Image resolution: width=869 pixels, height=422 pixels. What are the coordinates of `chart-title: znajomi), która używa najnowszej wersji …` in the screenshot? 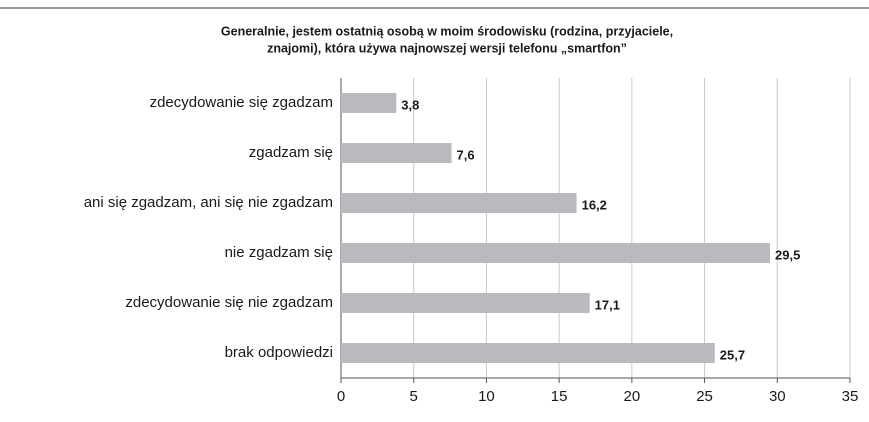 It's located at (447, 48).